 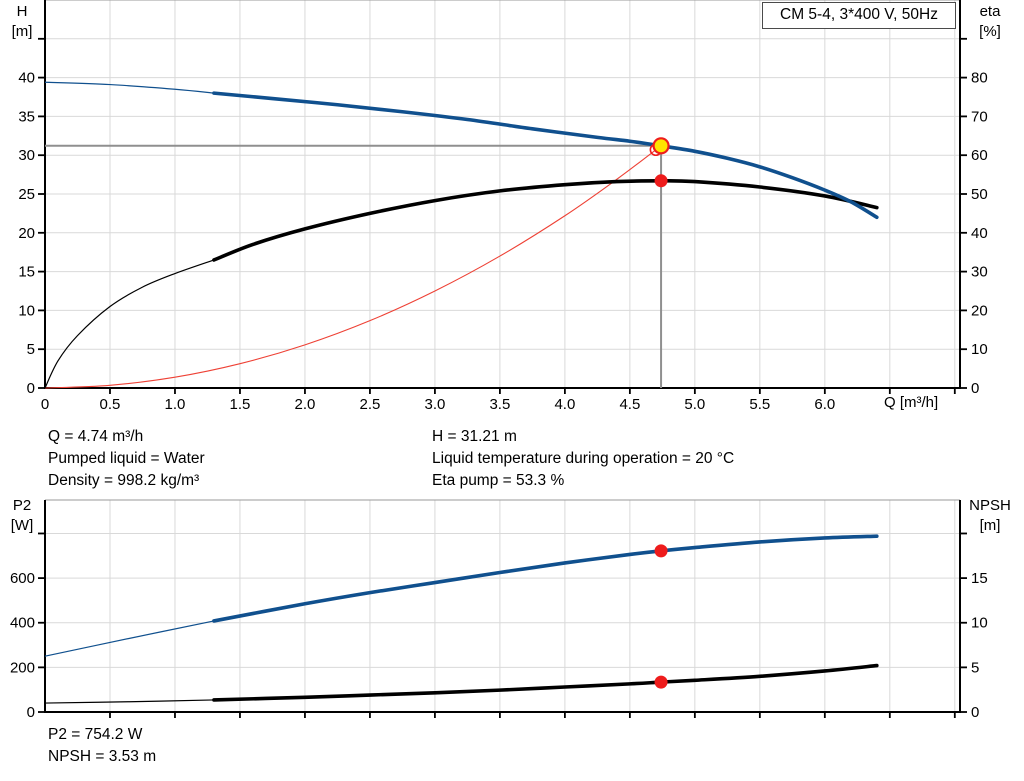 I want to click on x-tick-label: 6.0, so click(x=824, y=404).